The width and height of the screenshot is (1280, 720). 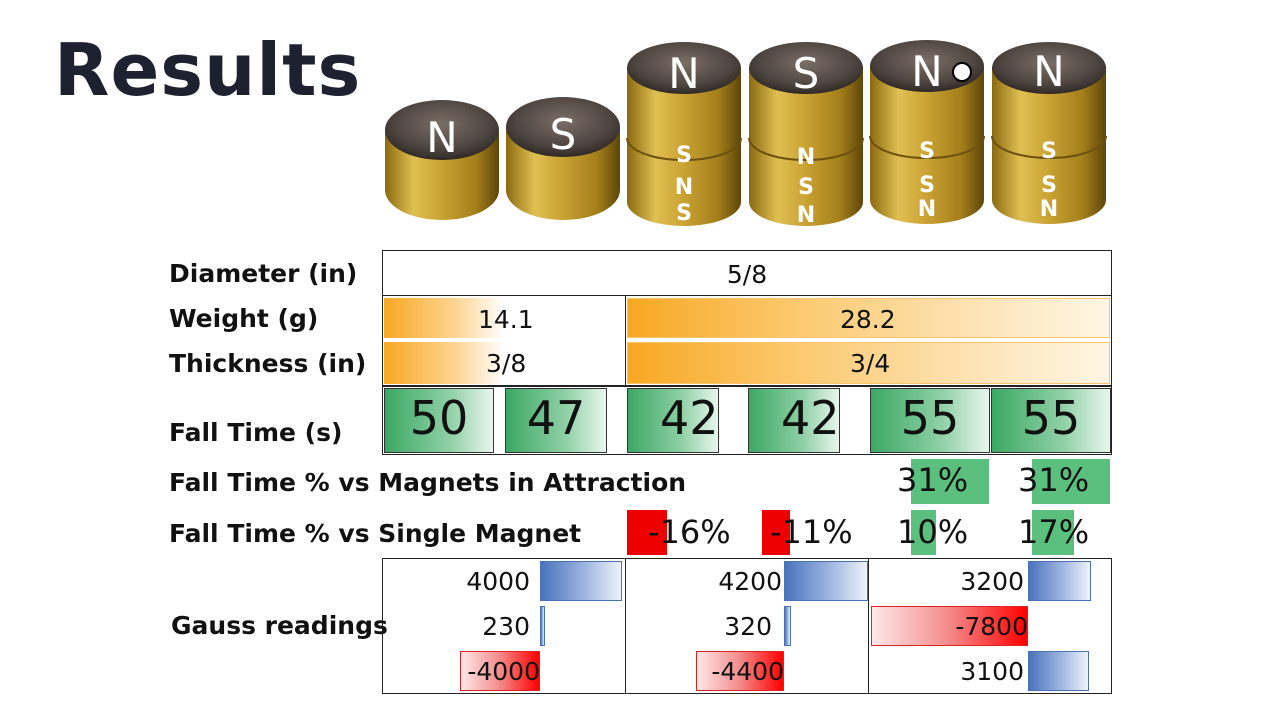 I want to click on magnet-pole-label: N, so click(x=441, y=137).